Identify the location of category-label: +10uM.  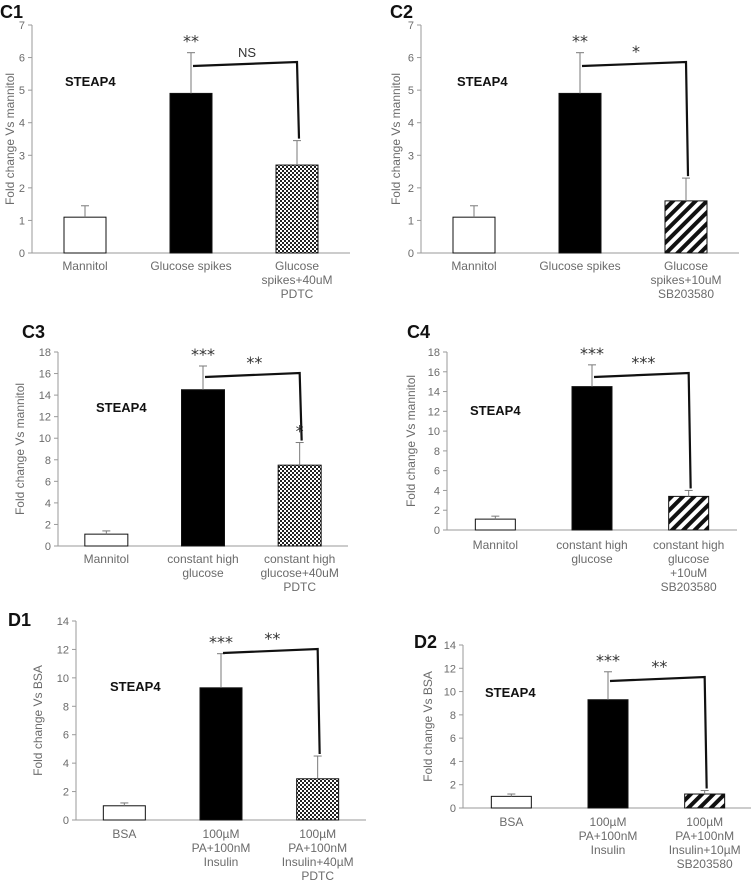
(688, 573).